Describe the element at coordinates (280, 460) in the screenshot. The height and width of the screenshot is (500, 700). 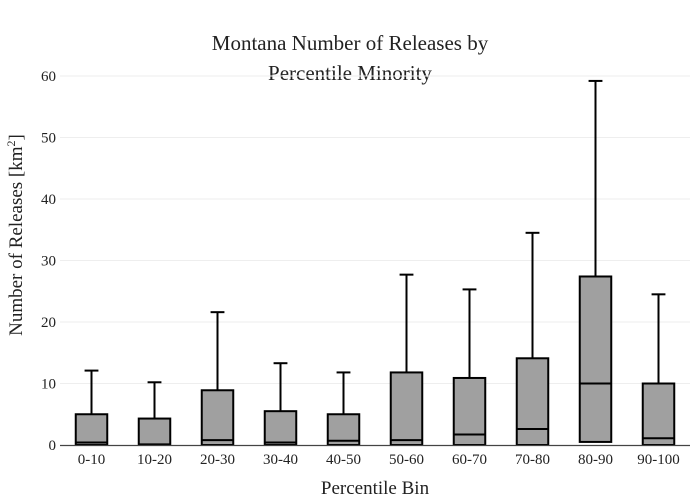
I see `x-tick-label: 30-40` at that location.